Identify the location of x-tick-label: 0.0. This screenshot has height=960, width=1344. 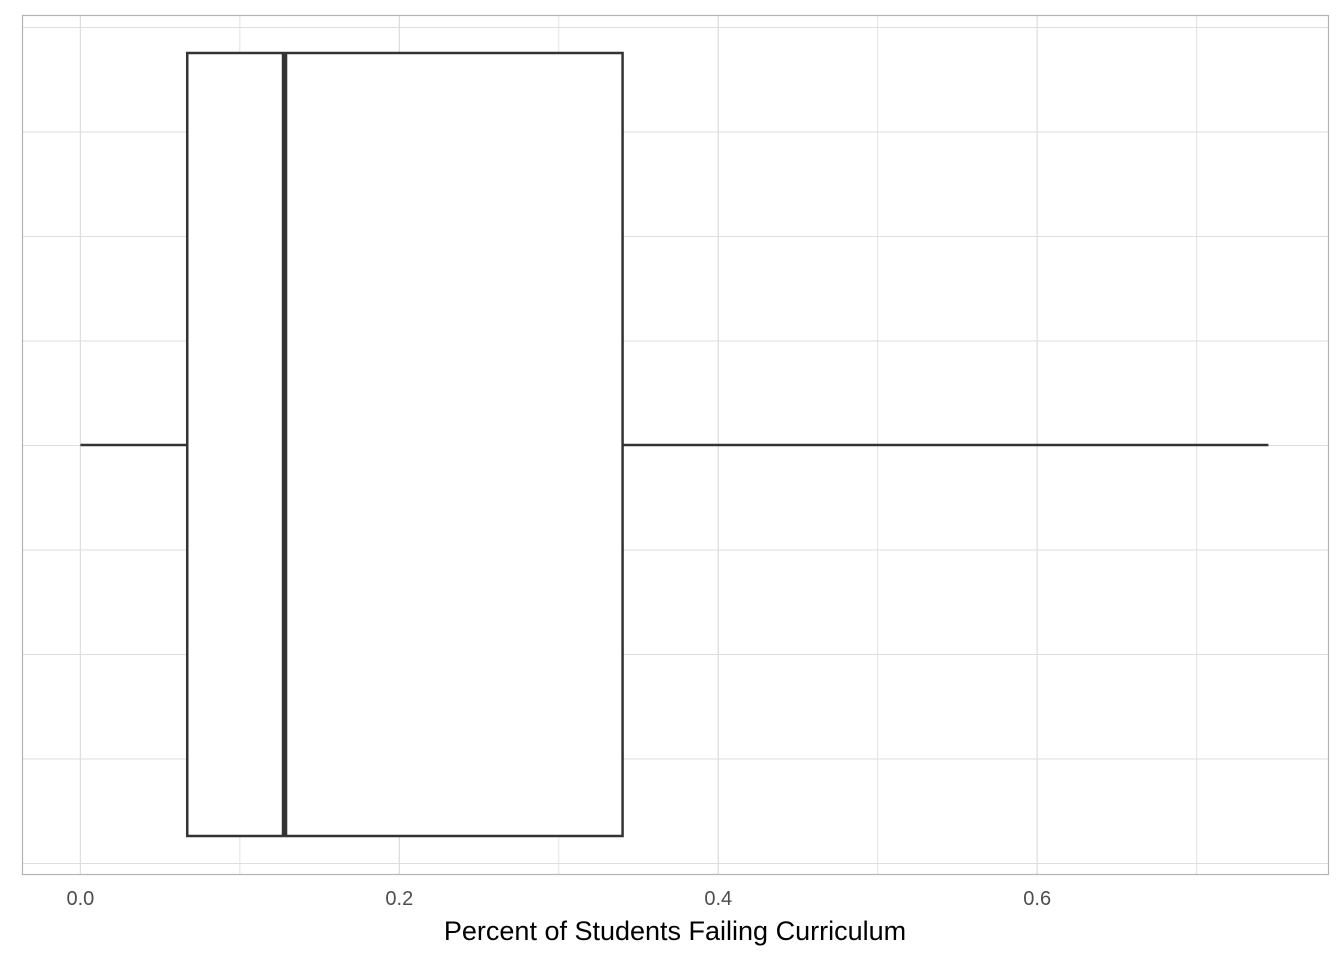
(81, 899).